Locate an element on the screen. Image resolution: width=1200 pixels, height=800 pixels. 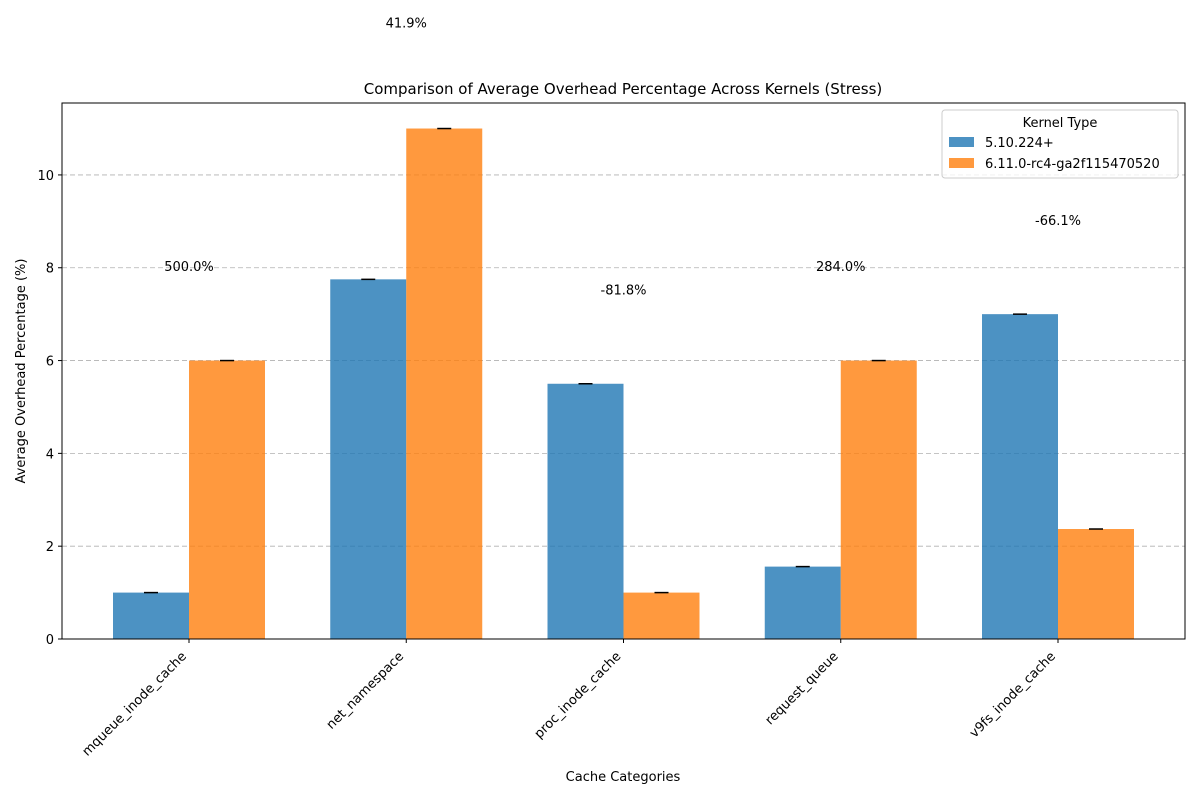
bar-series-1-mqueue-inode-cache is located at coordinates (227, 499).